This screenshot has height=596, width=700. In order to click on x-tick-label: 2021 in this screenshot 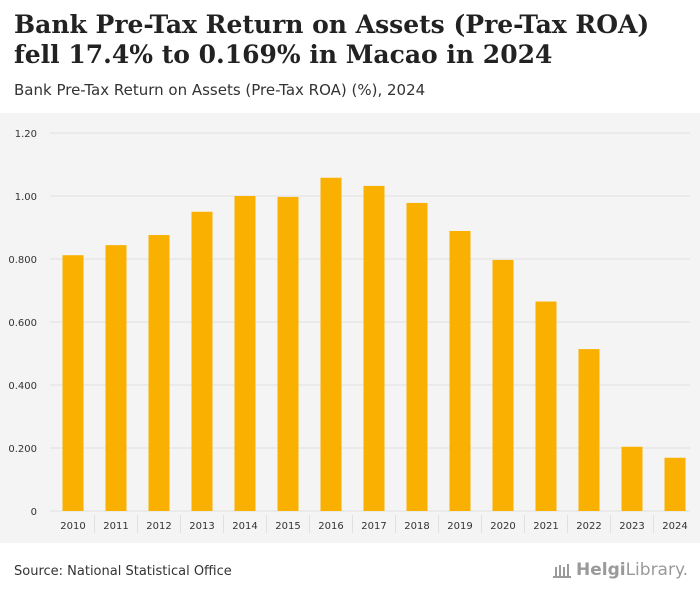, I will do `click(545, 526)`.